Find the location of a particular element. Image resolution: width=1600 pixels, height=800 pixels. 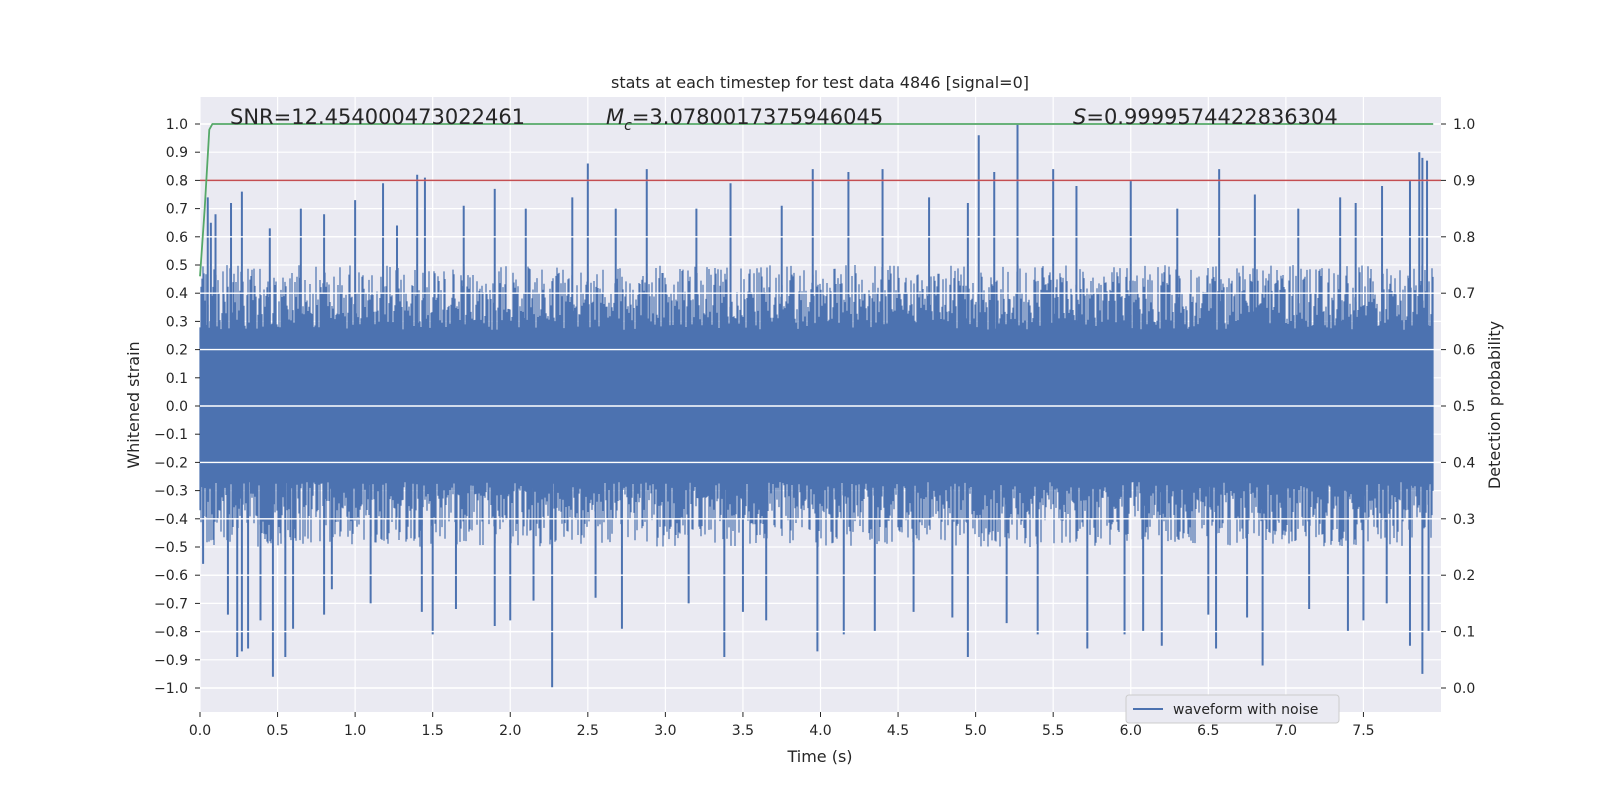

x-tick-label: 2.5 is located at coordinates (588, 731).